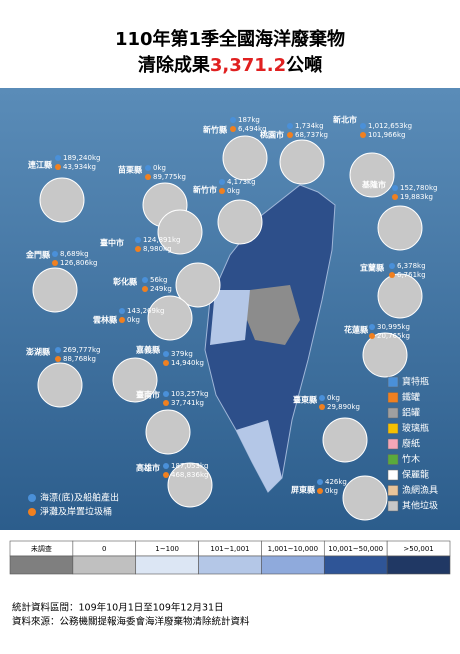 The height and width of the screenshot is (654, 460). I want to click on legend-label: 廢紙, so click(411, 444).